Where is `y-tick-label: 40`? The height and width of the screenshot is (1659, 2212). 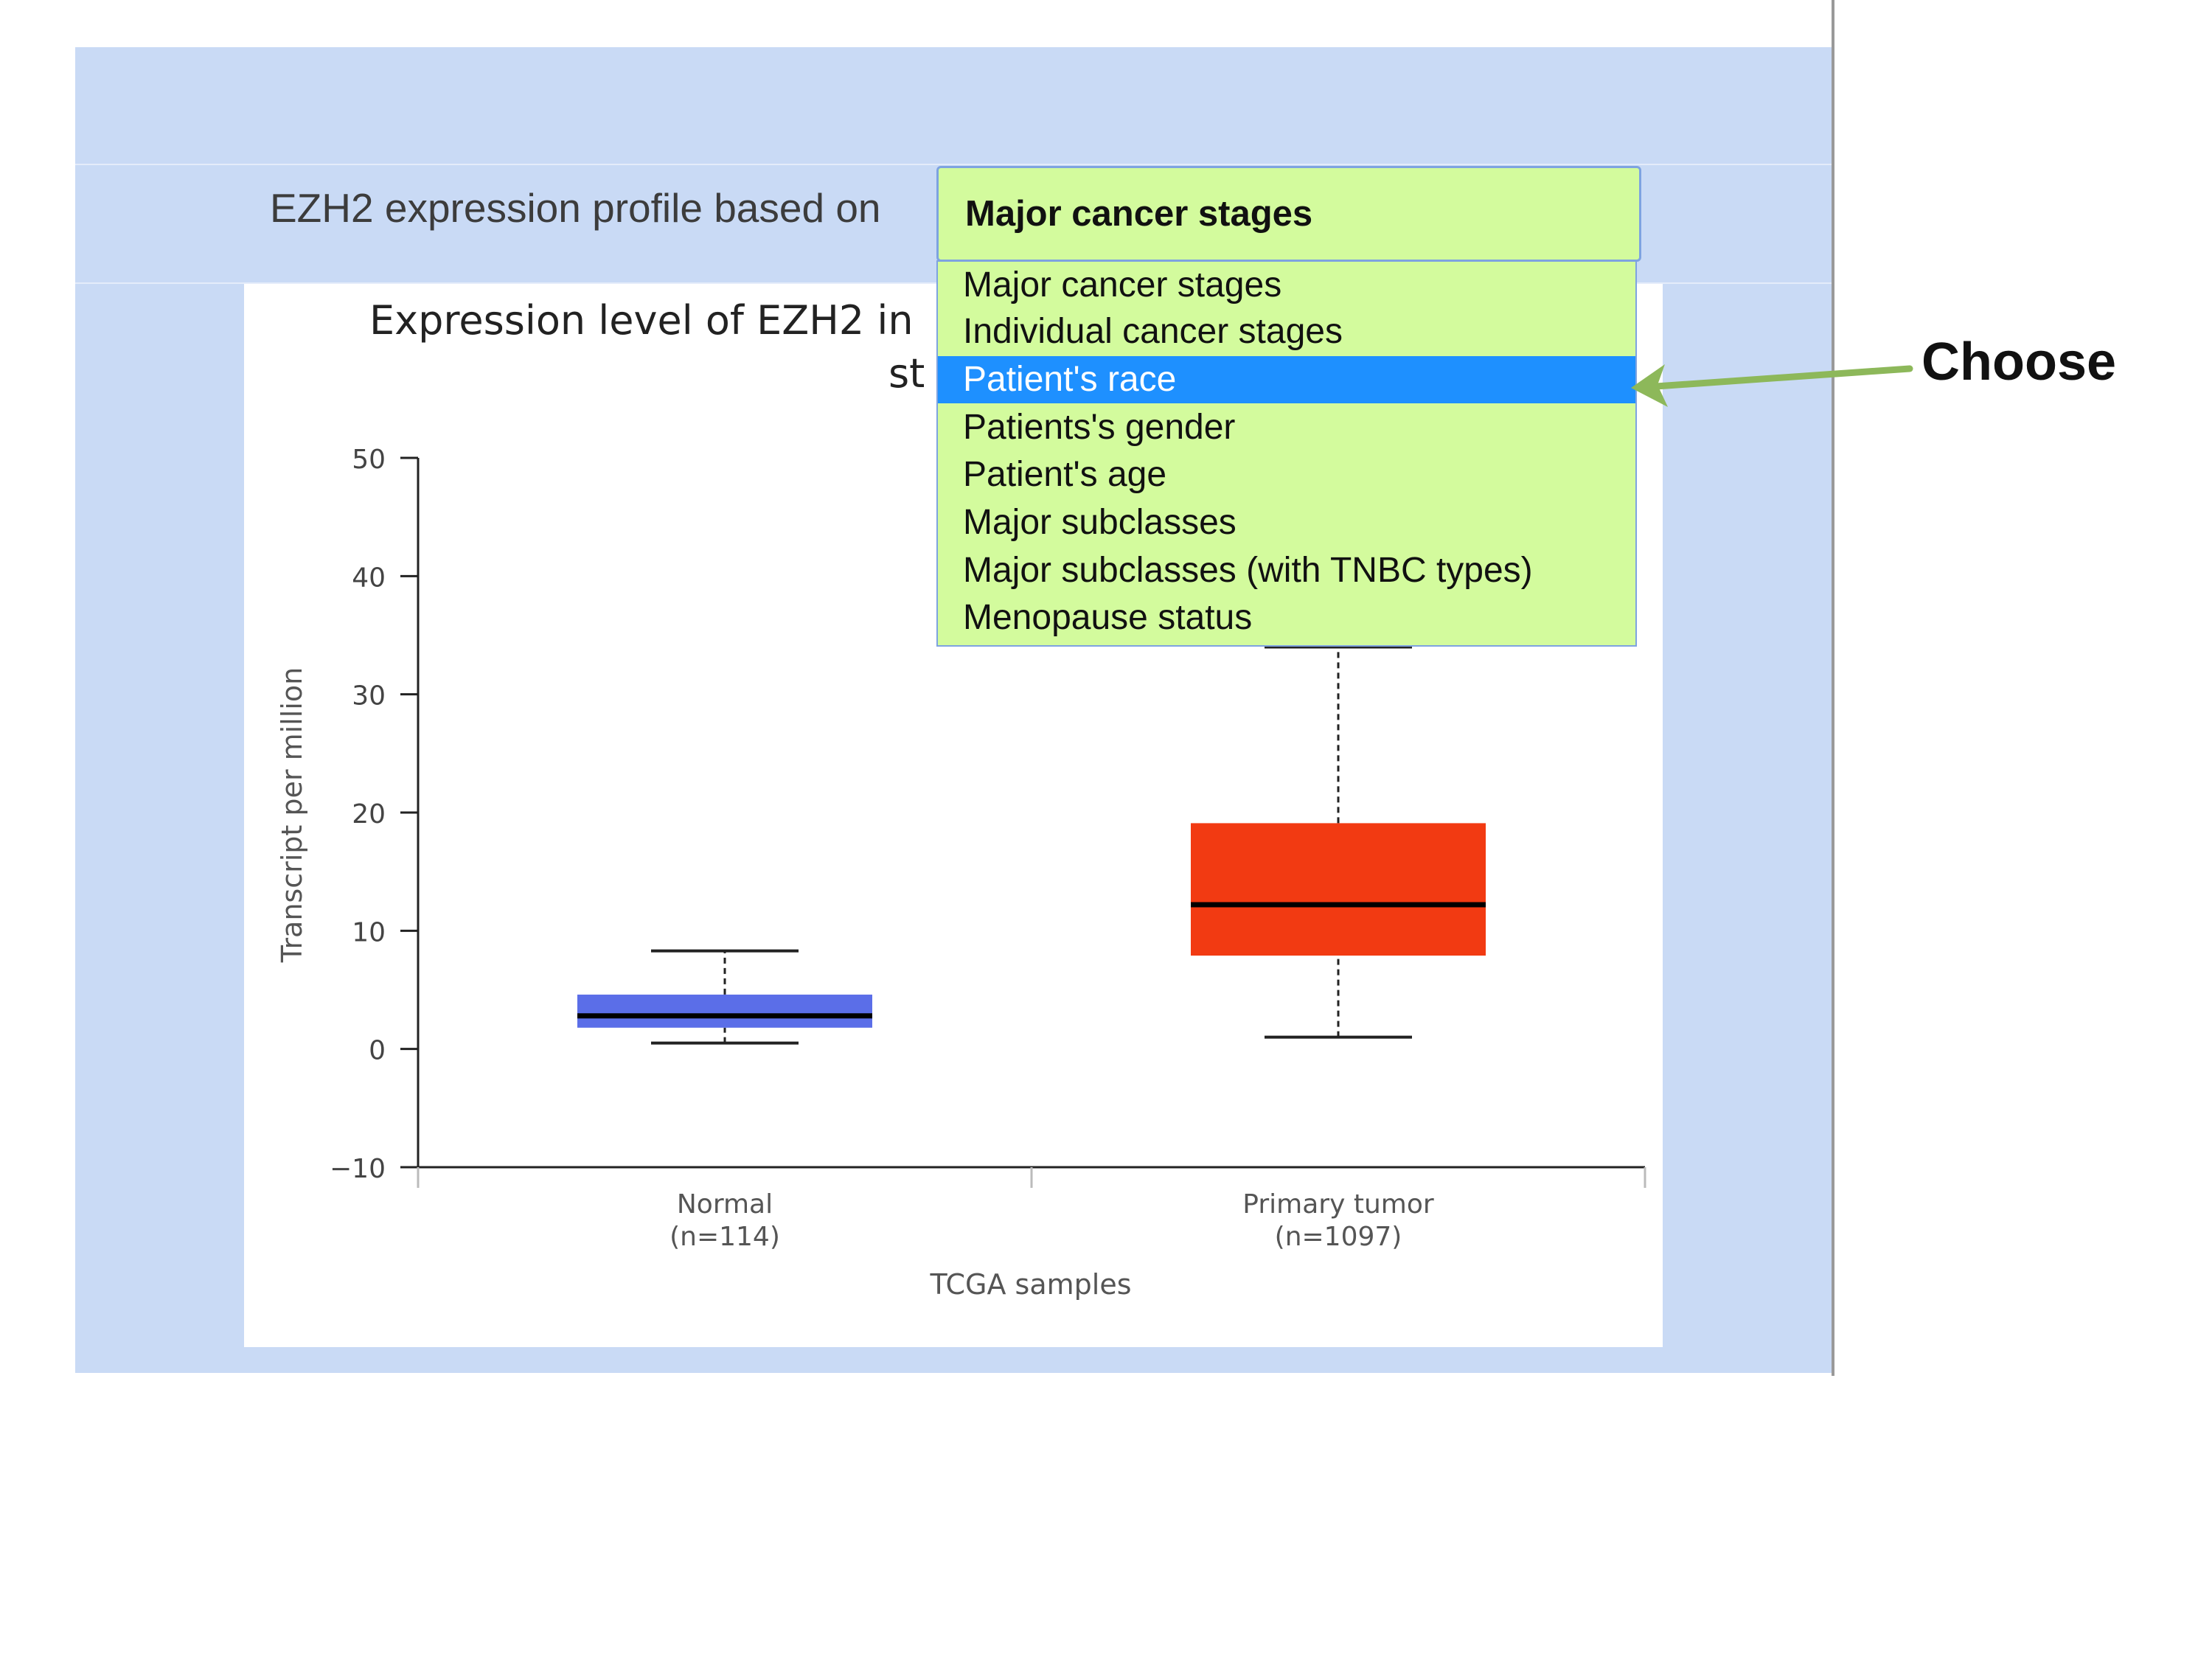 y-tick-label: 40 is located at coordinates (369, 578).